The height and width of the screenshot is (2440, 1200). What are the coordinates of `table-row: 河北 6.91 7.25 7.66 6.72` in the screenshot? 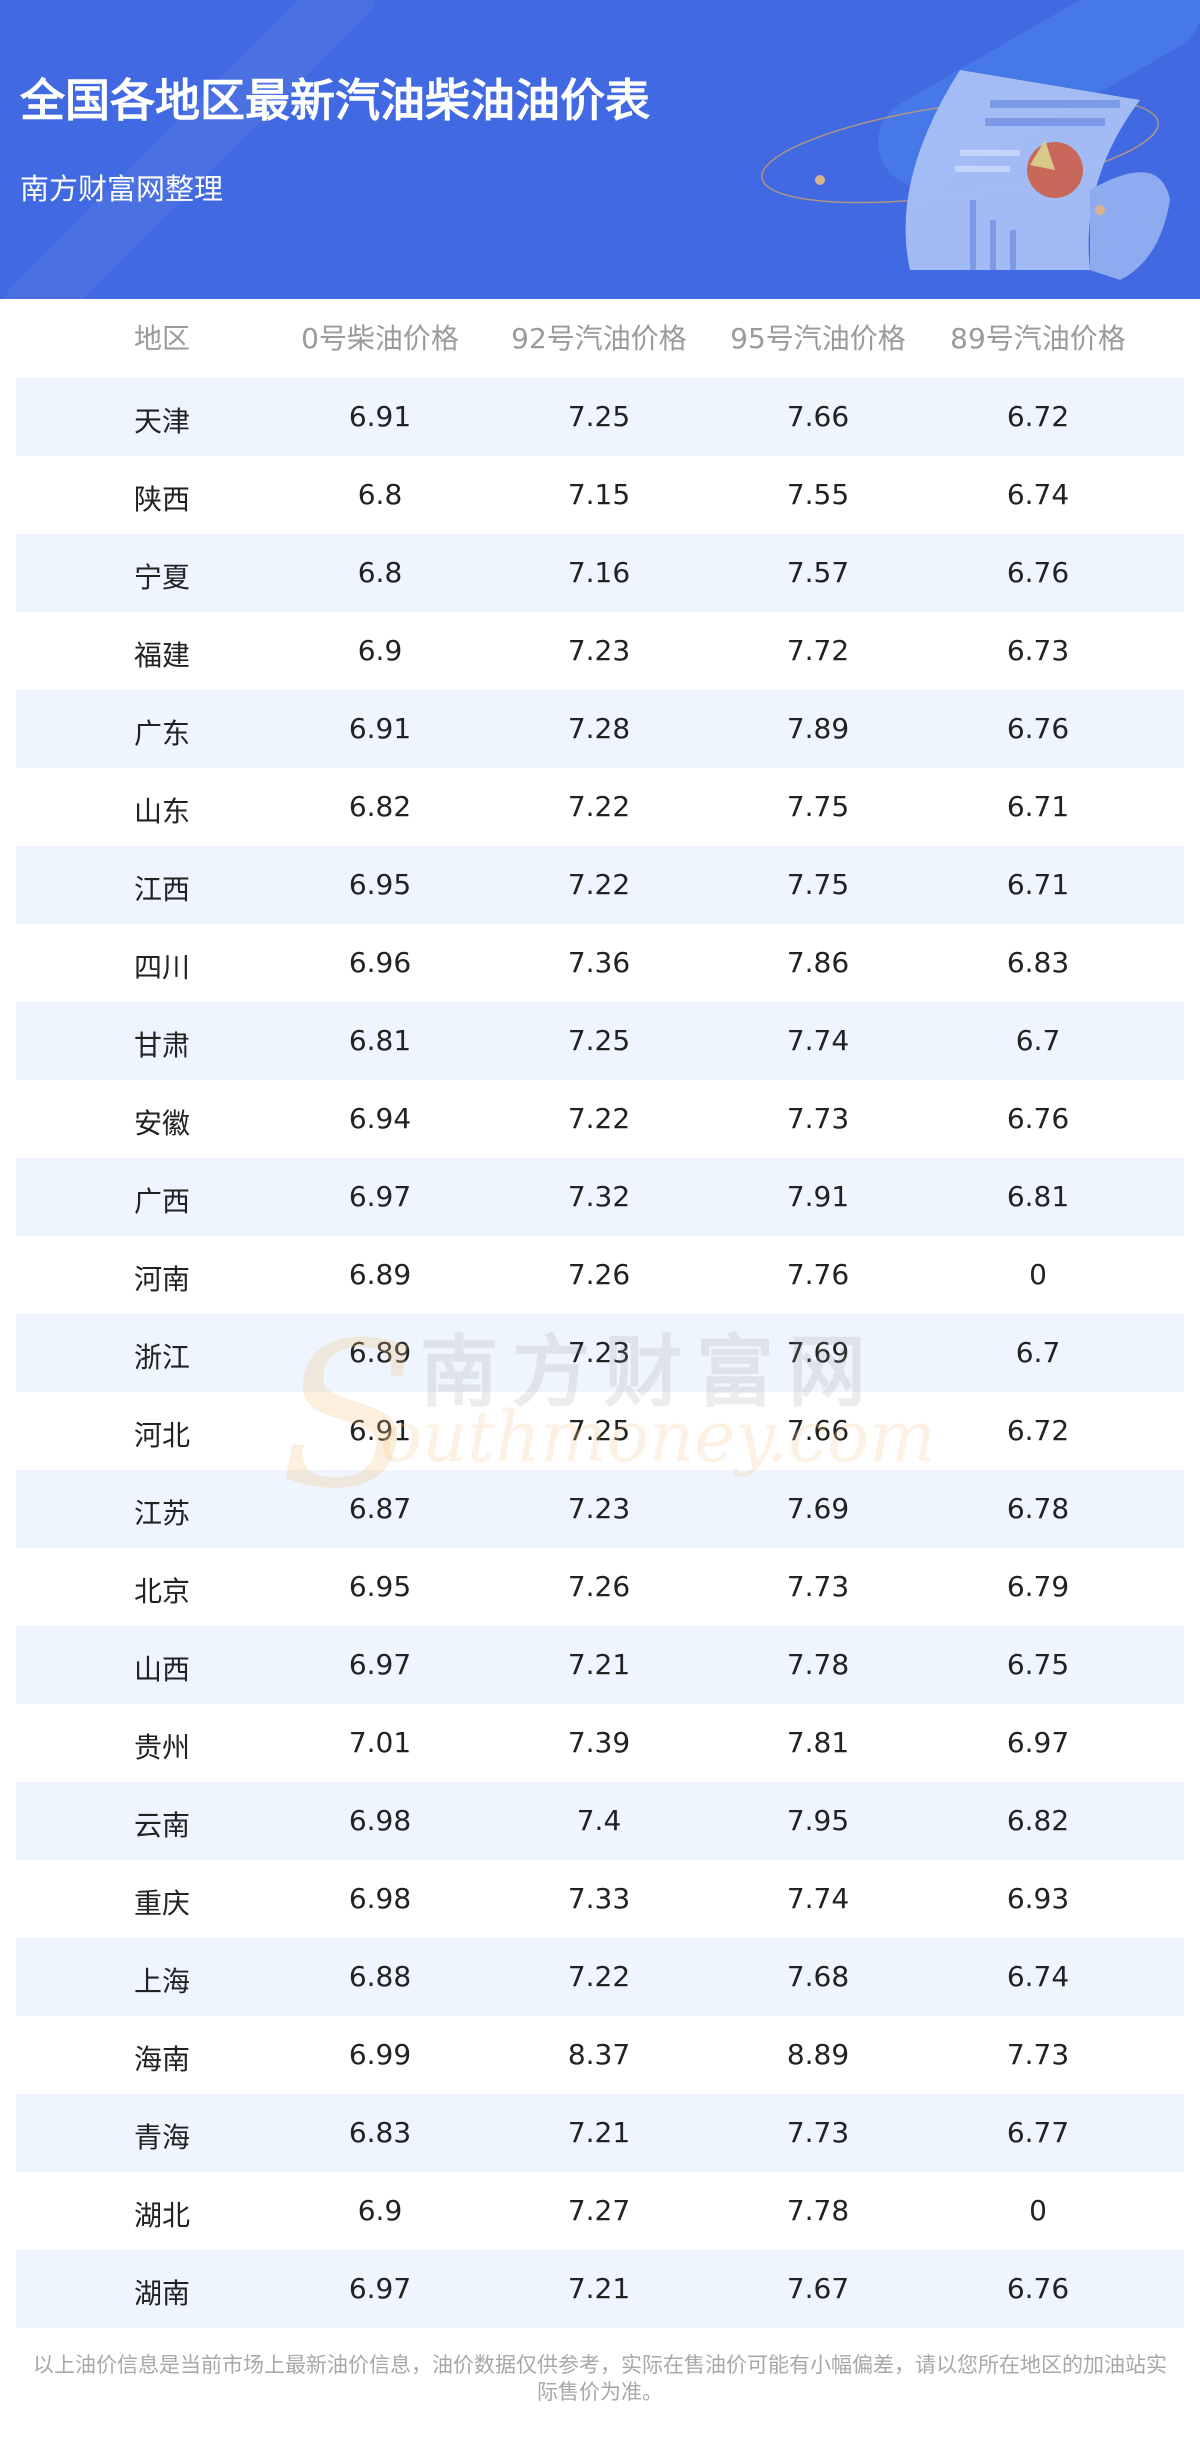 It's located at (600, 1431).